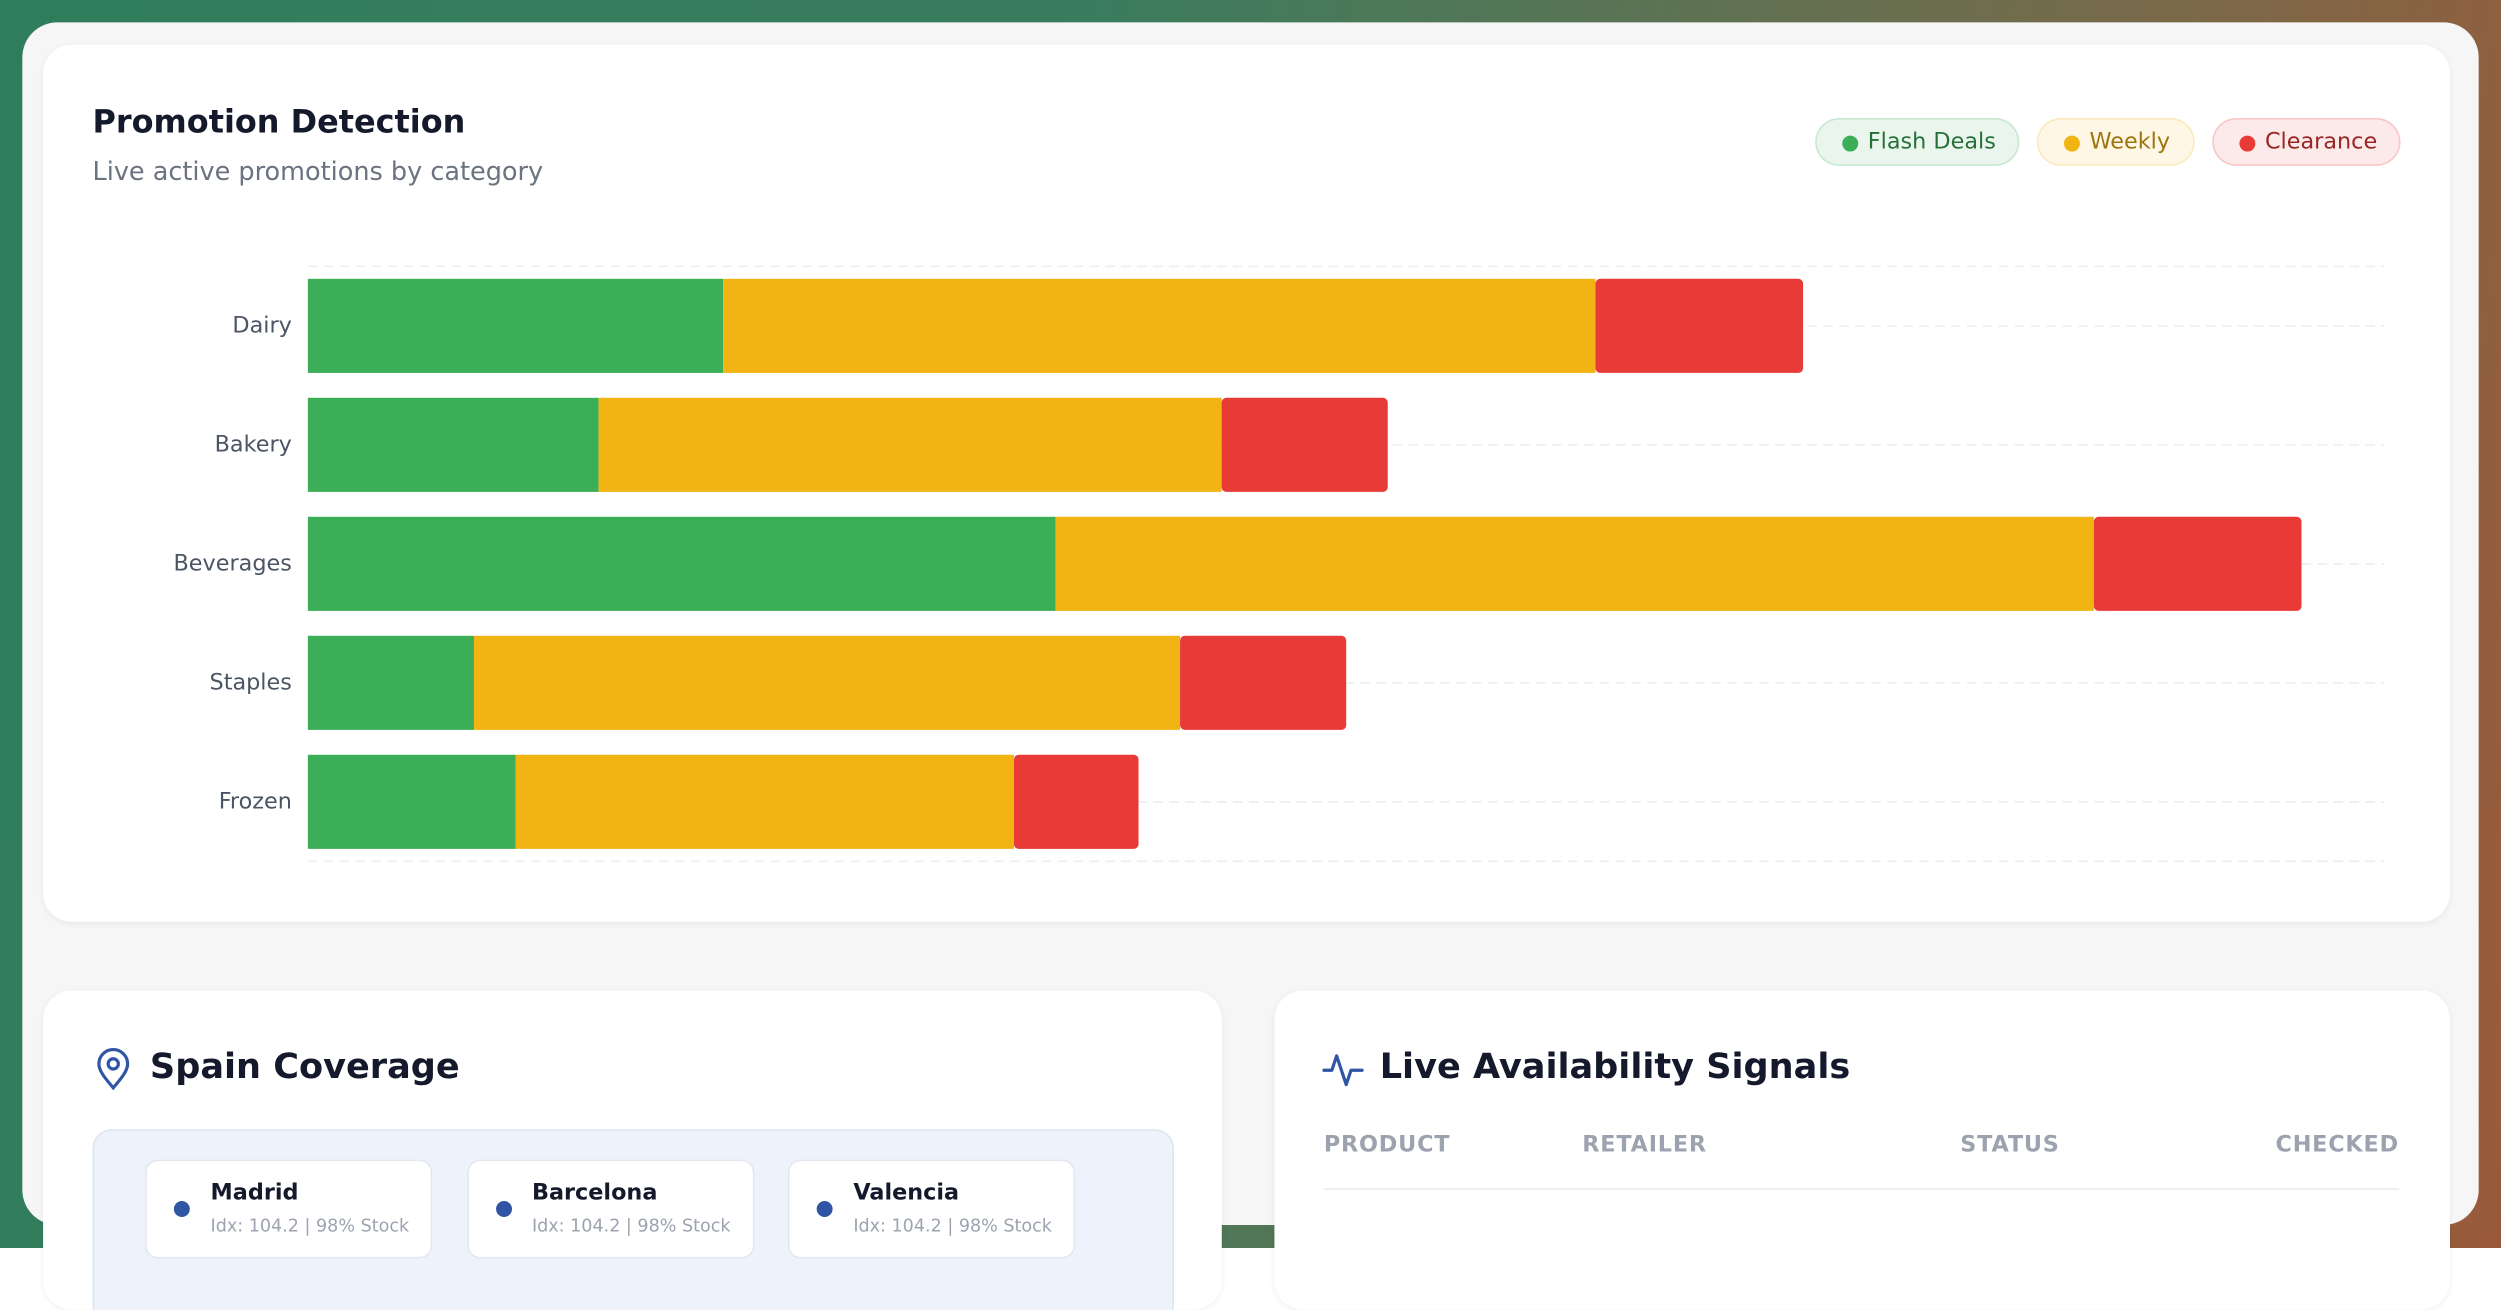 Image resolution: width=2501 pixels, height=1310 pixels. I want to click on legend-label: Clearance, so click(2321, 142).